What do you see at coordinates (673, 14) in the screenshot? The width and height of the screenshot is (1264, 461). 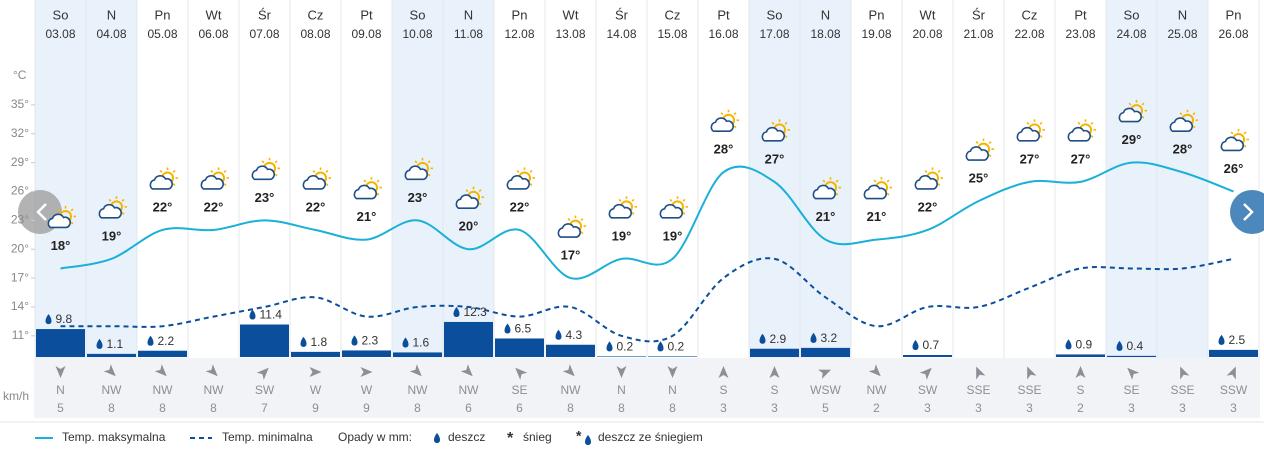 I see `day-name: Cz` at bounding box center [673, 14].